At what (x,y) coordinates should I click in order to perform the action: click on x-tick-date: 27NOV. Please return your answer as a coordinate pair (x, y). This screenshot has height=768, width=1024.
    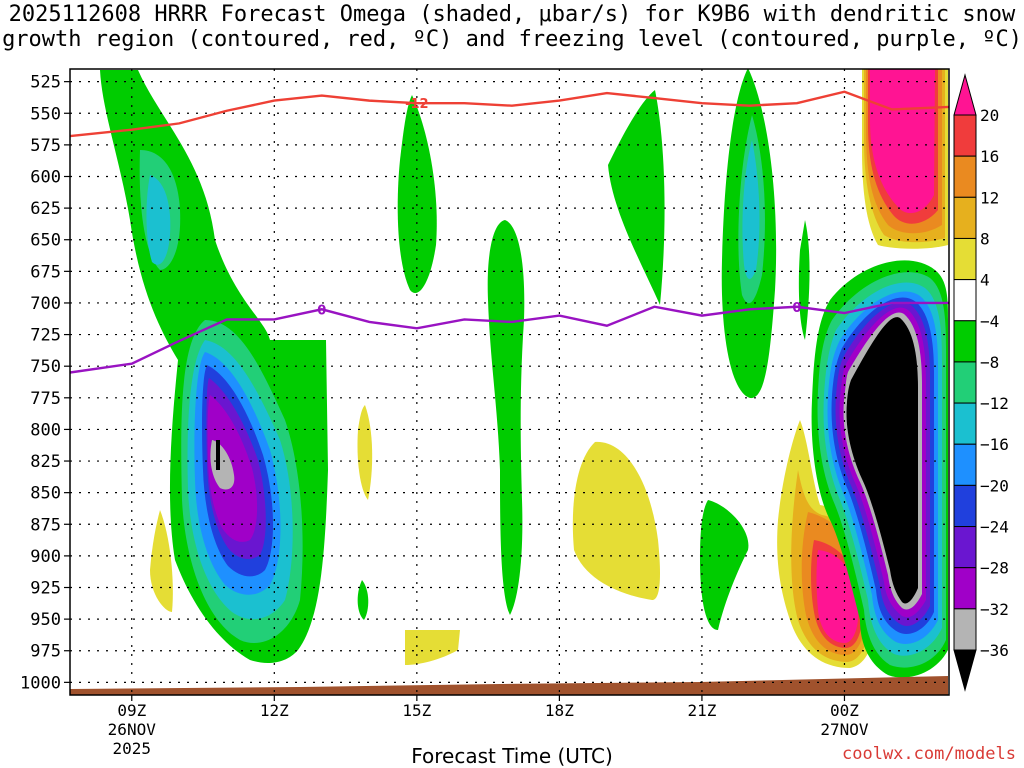
    Looking at the image, I should click on (844, 729).